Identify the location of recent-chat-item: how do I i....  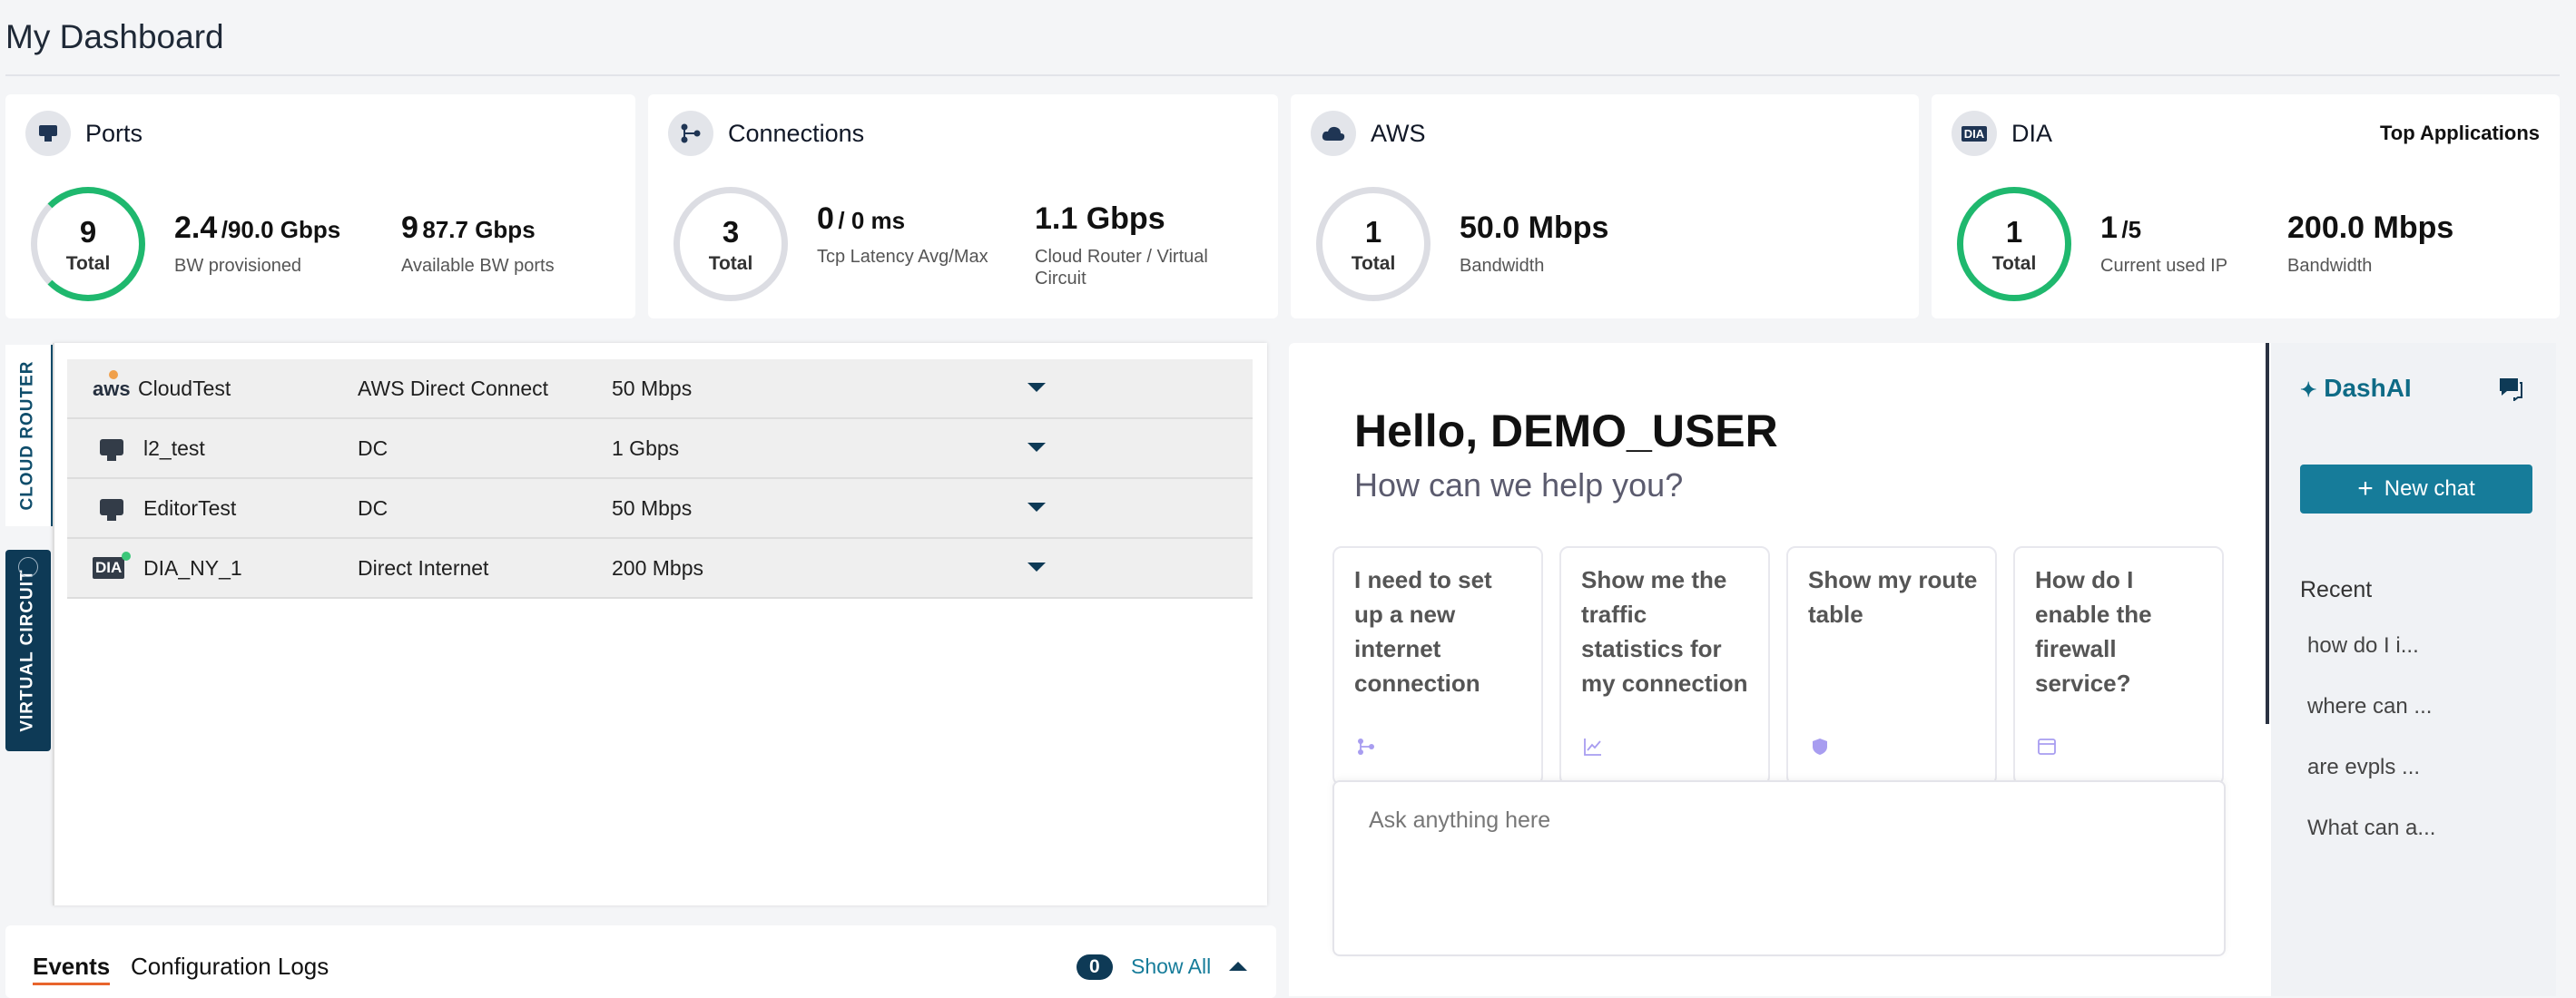
(2363, 645).